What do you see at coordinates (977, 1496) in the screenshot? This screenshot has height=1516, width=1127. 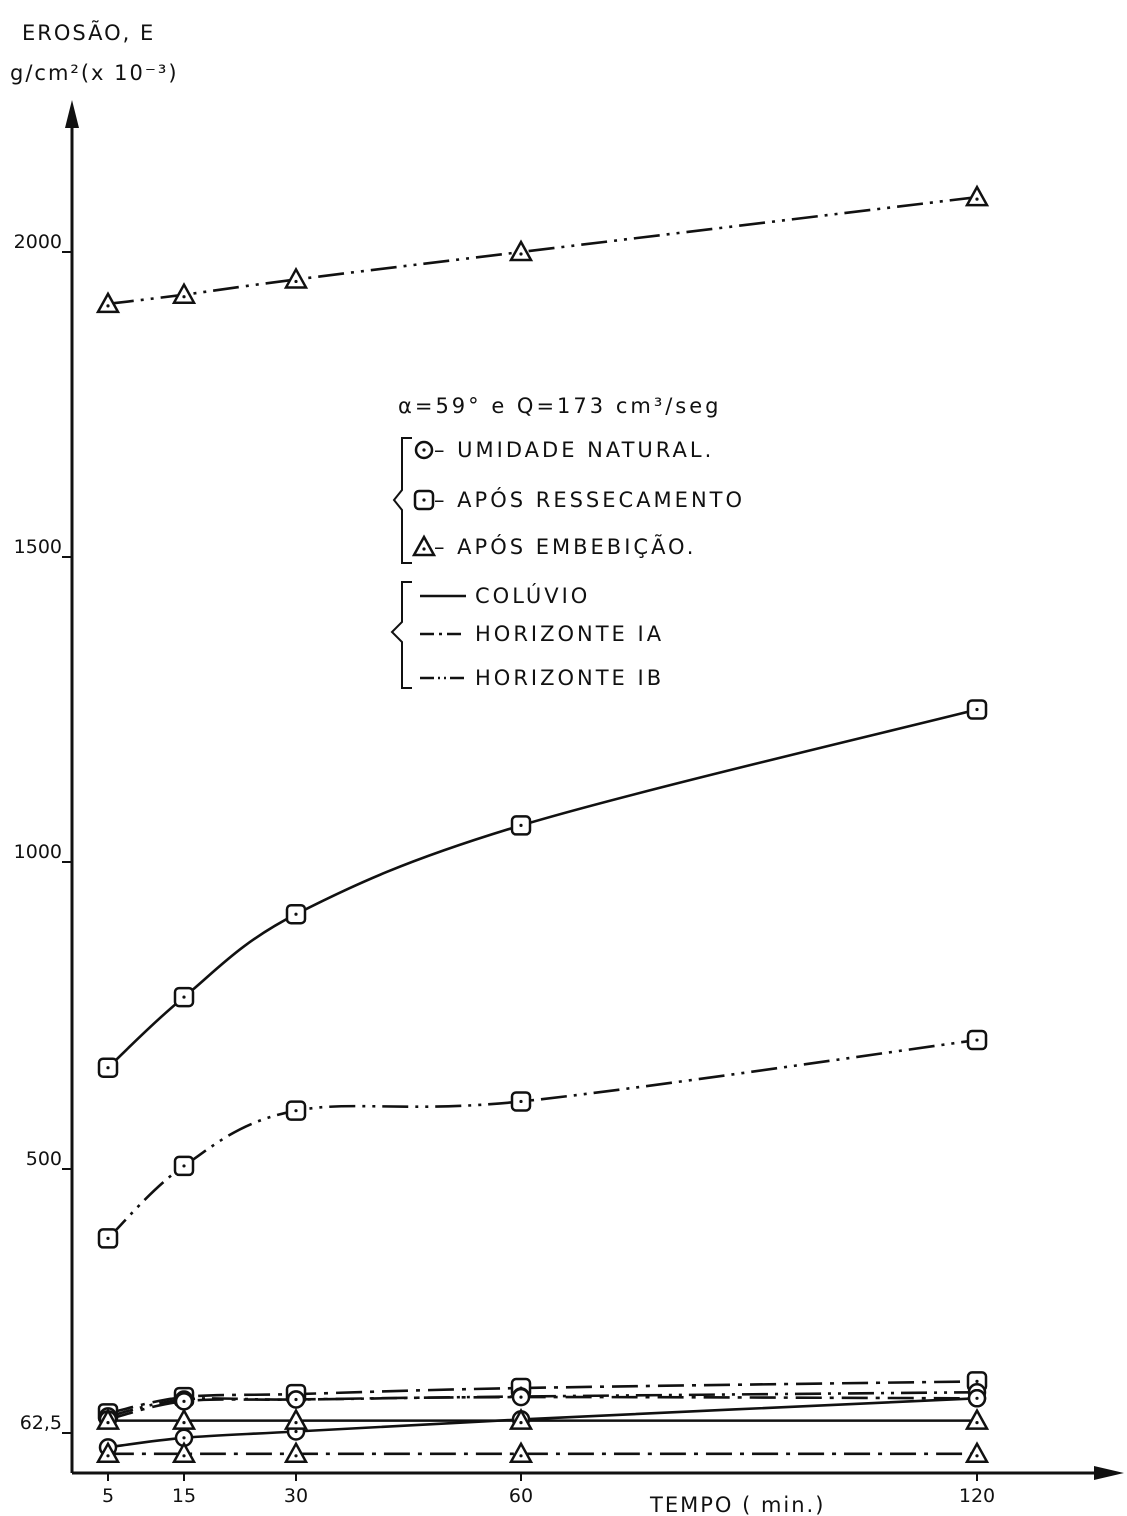 I see `x-tick-label: 120` at bounding box center [977, 1496].